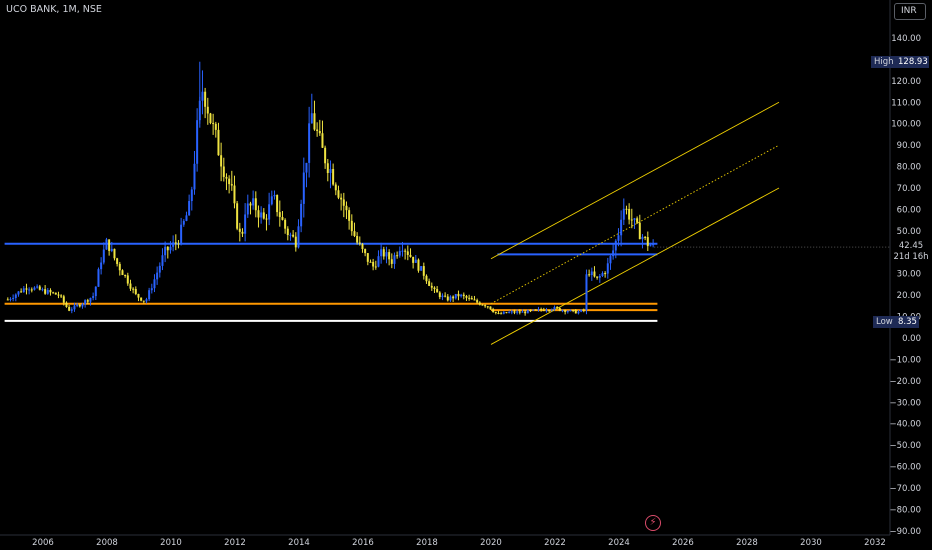  Describe the element at coordinates (107, 543) in the screenshot. I see `x-tick-label: 2008` at that location.